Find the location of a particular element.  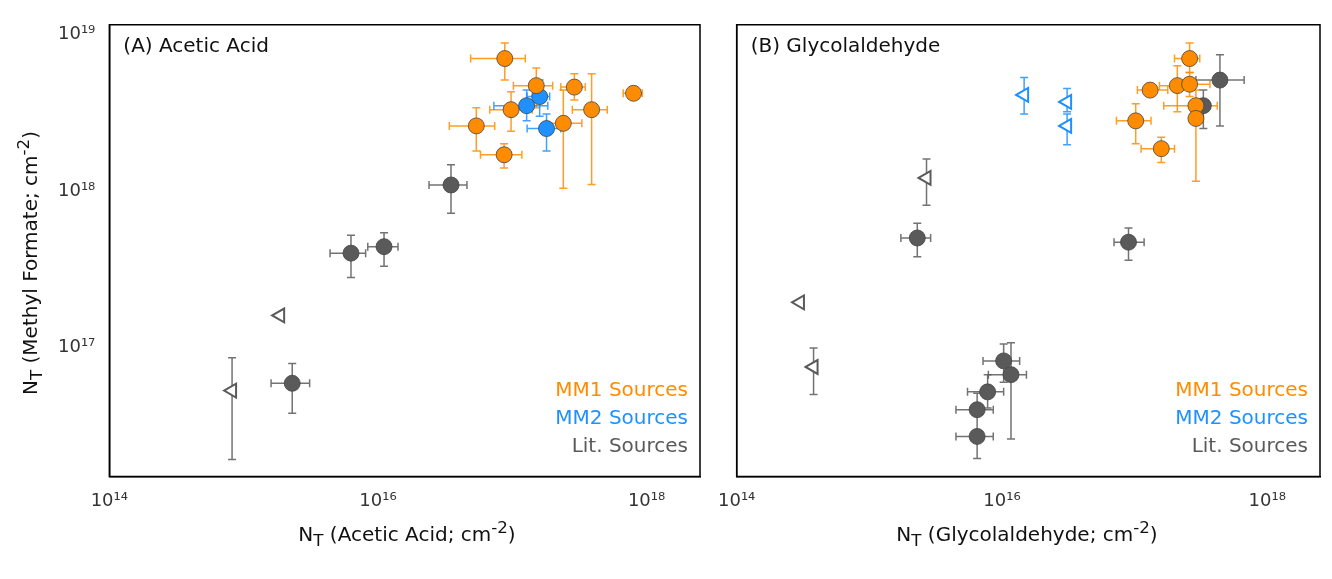

text: (B) Glycolaldehyde is located at coordinates (845, 45).